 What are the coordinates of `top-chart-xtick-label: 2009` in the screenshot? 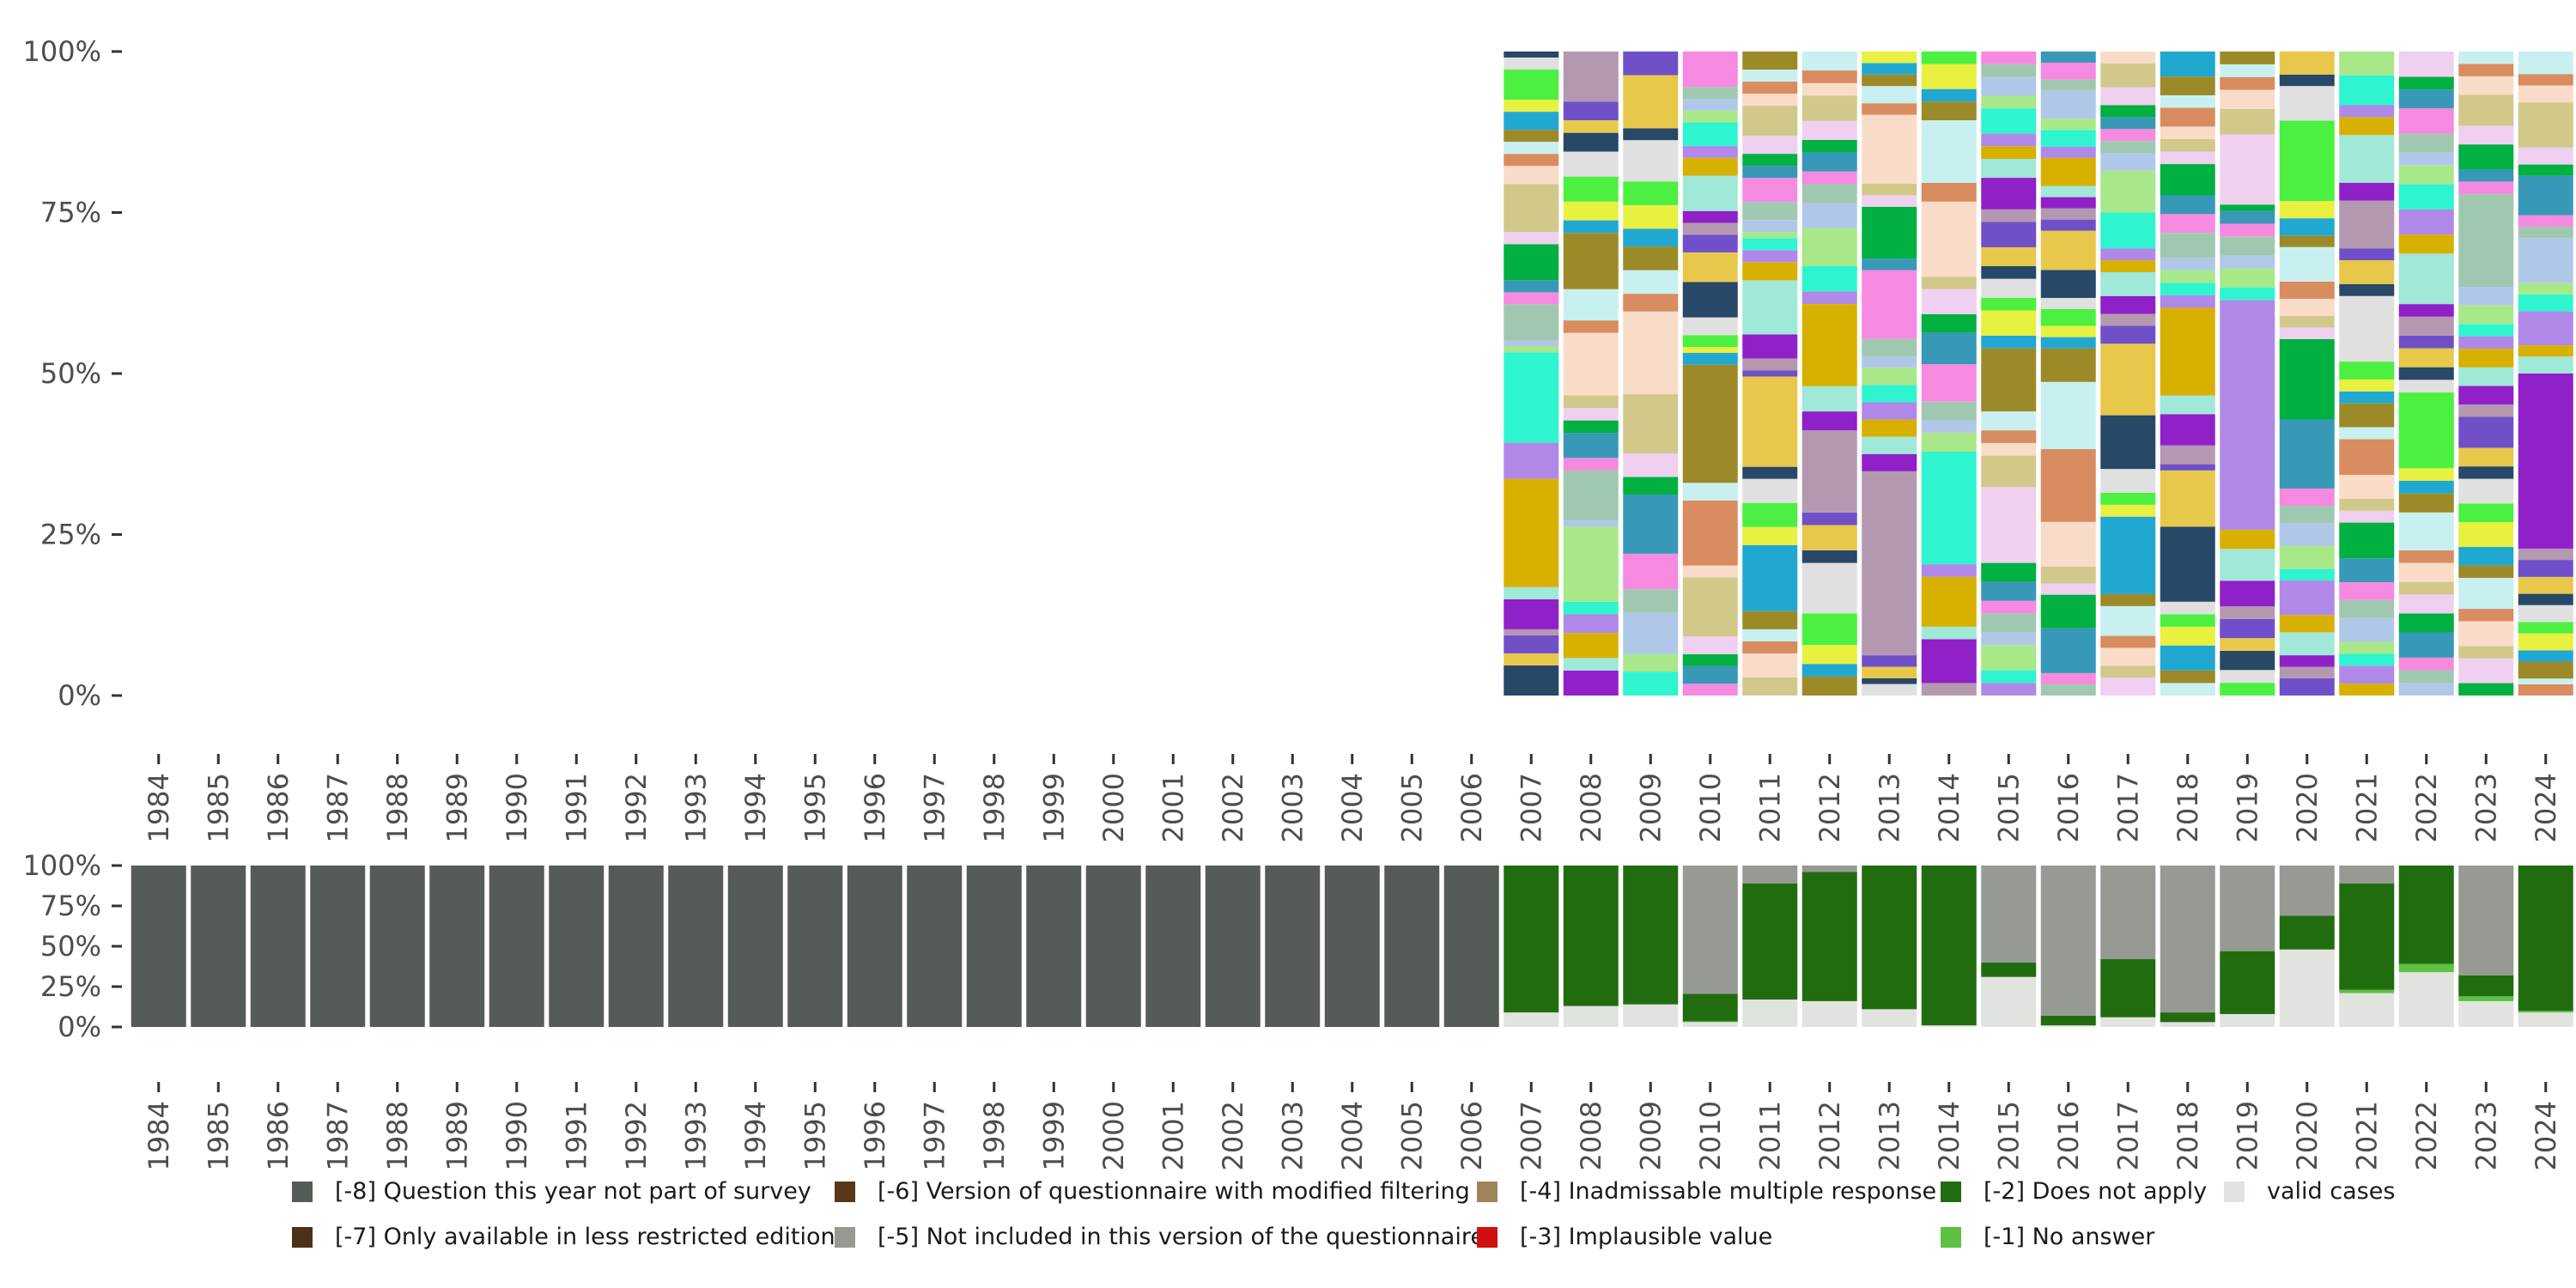 It's located at (1650, 808).